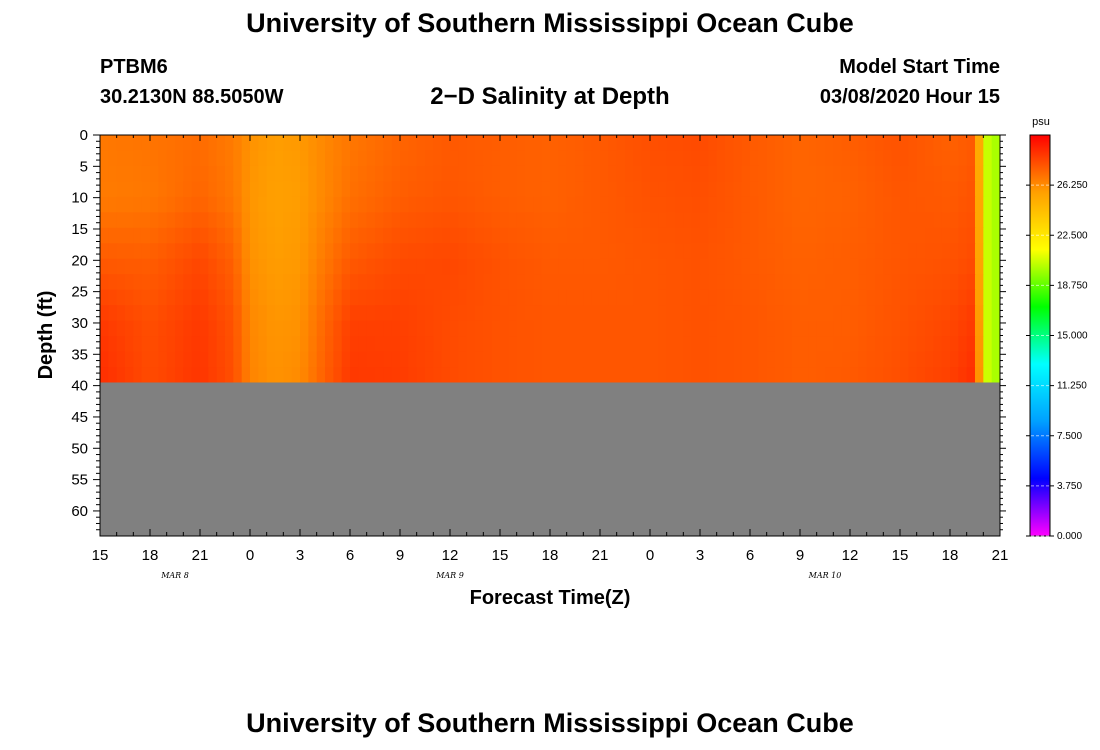 This screenshot has width=1100, height=750. I want to click on y-tick-label: 25, so click(79, 292).